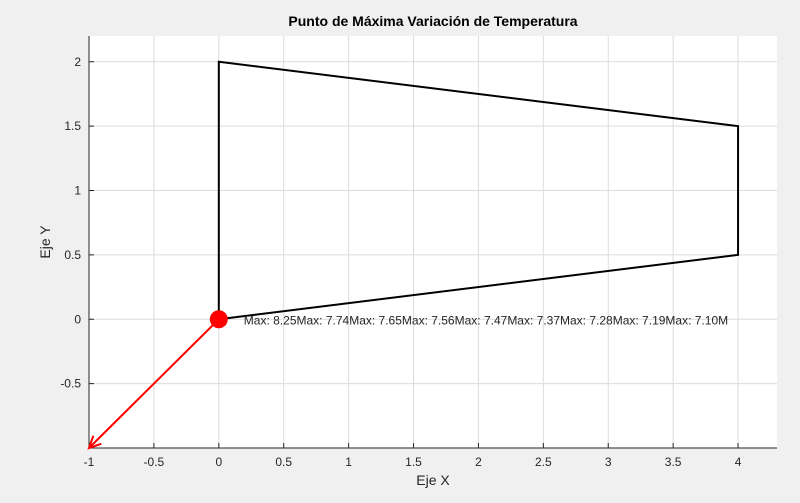  Describe the element at coordinates (218, 462) in the screenshot. I see `x-tick-label: 0` at that location.